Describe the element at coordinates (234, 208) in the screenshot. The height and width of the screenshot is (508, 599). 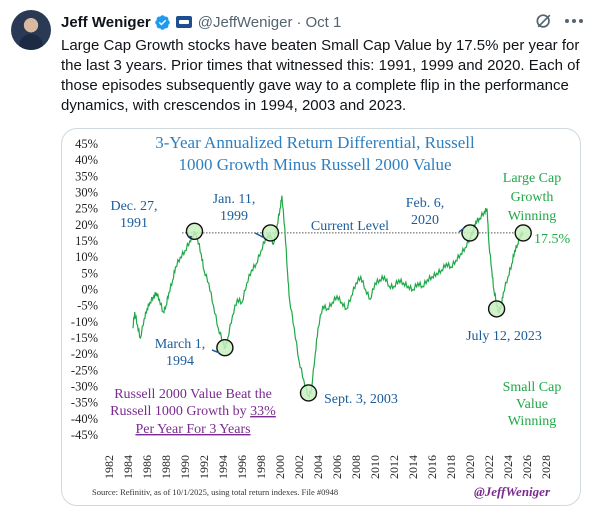
I see `annotation-label: Jan. 11, 1999` at that location.